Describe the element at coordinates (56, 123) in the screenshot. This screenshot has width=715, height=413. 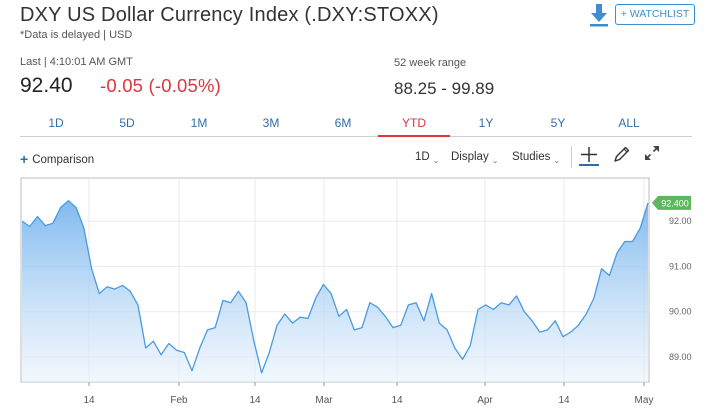
I see `tab-1d: 1D` at that location.